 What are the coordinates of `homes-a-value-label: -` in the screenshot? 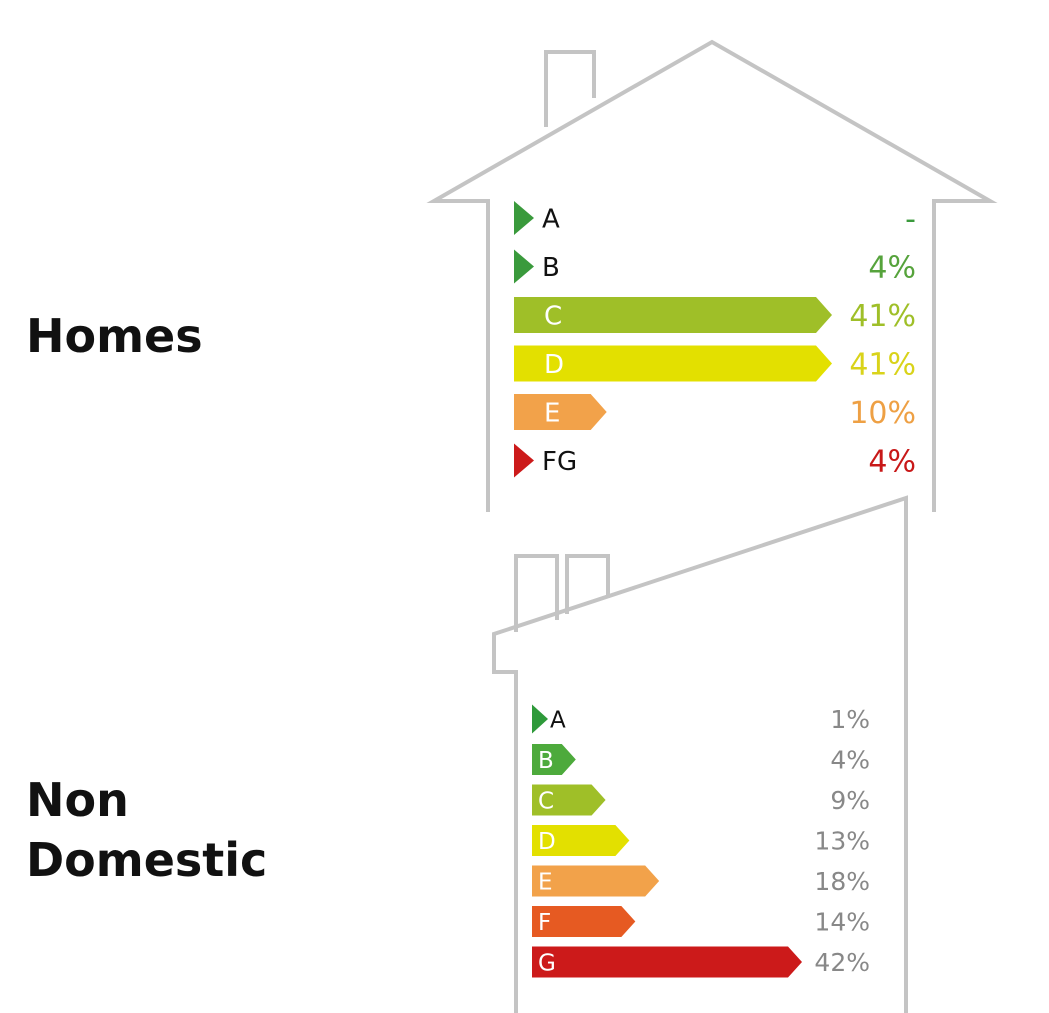 It's located at (910, 219).